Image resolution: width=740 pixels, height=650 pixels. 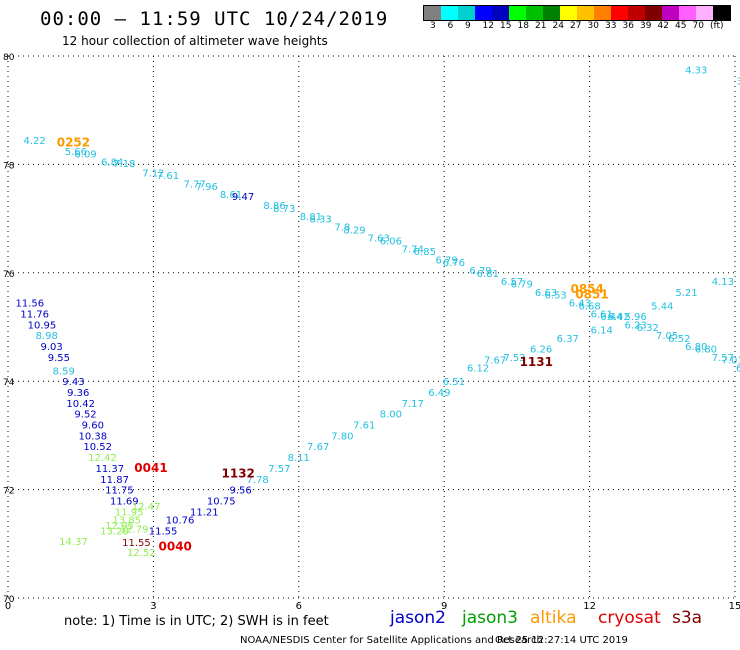 I want to click on wave-height-label: 6.57, so click(x=512, y=282).